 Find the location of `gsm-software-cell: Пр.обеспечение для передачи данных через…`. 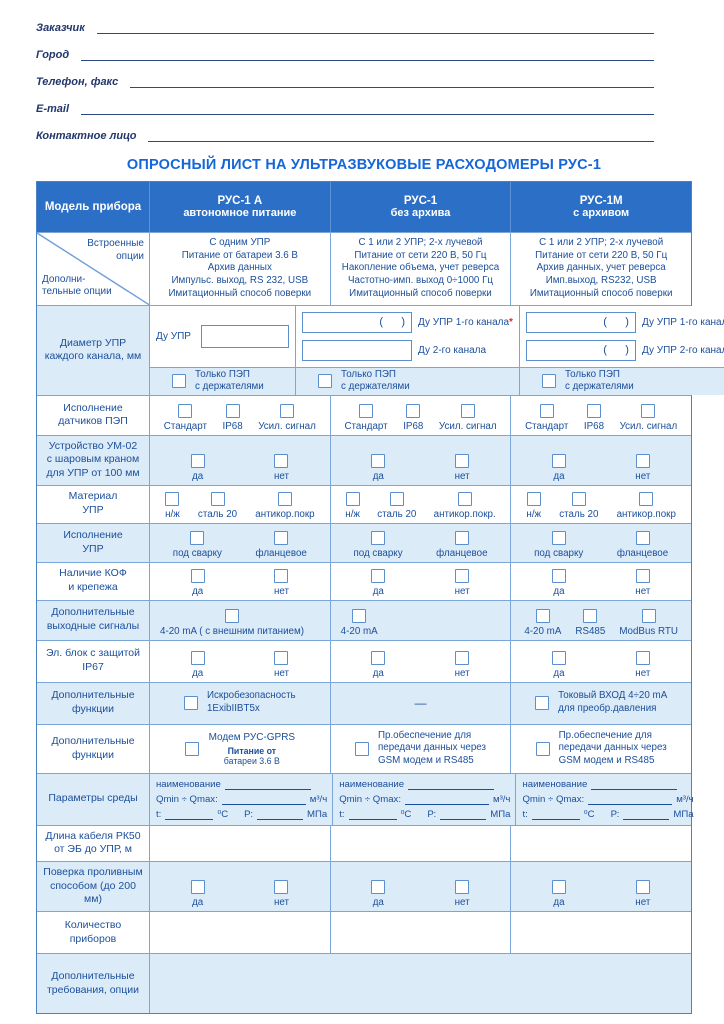

gsm-software-cell: Пр.обеспечение для передачи данных через… is located at coordinates (600, 748).